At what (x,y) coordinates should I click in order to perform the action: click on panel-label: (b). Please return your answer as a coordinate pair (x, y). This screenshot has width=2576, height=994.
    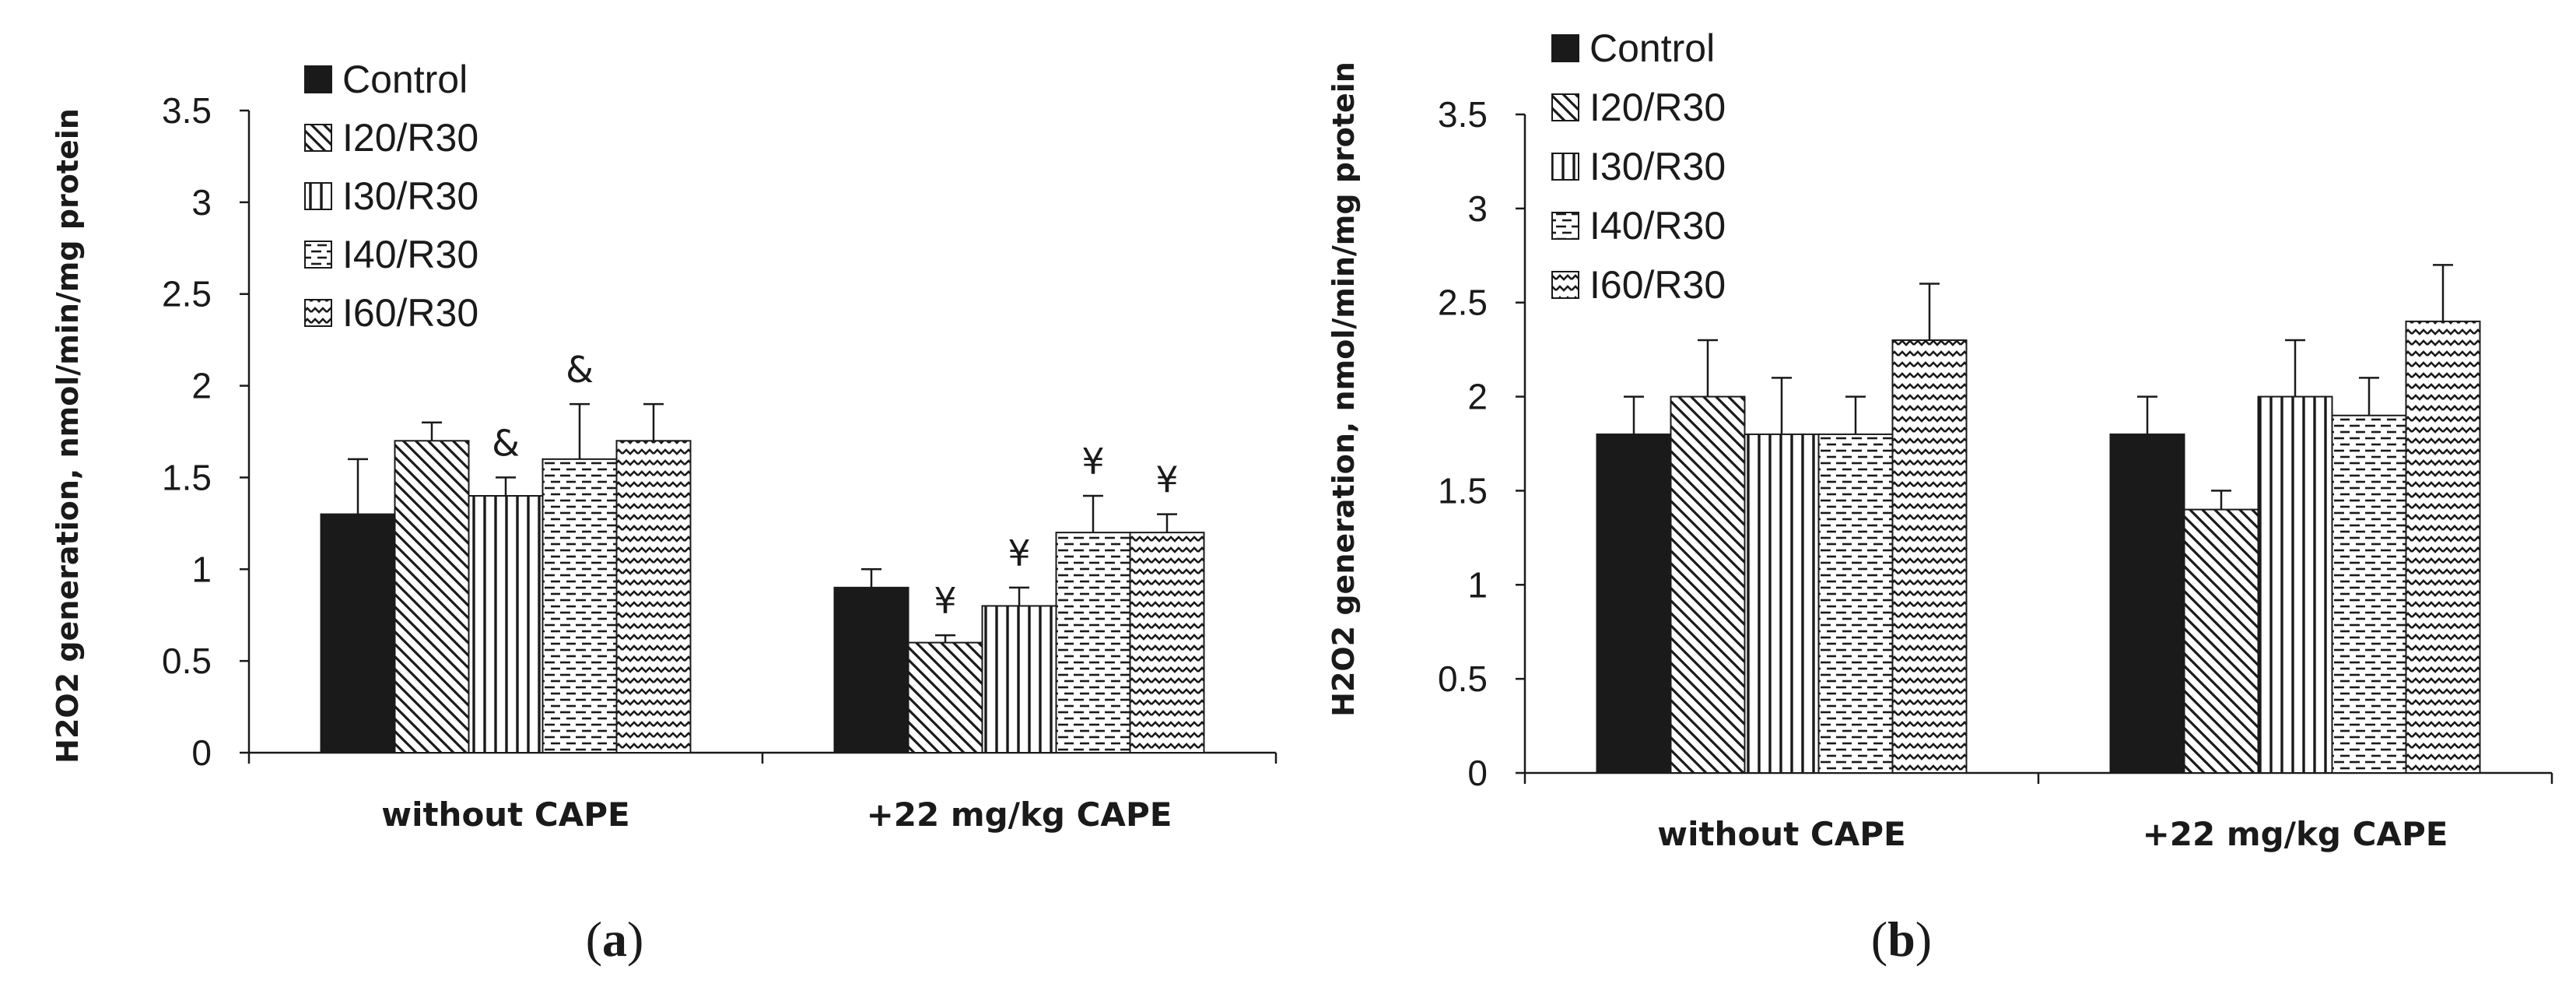
    Looking at the image, I should click on (1901, 939).